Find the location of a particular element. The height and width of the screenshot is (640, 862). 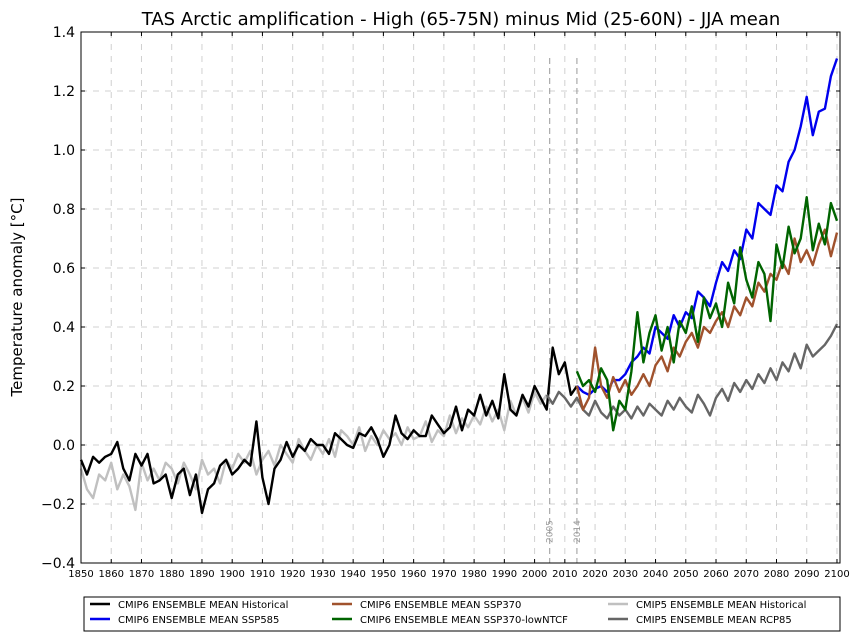

vertical-marker-label: 2014 is located at coordinates (578, 531).